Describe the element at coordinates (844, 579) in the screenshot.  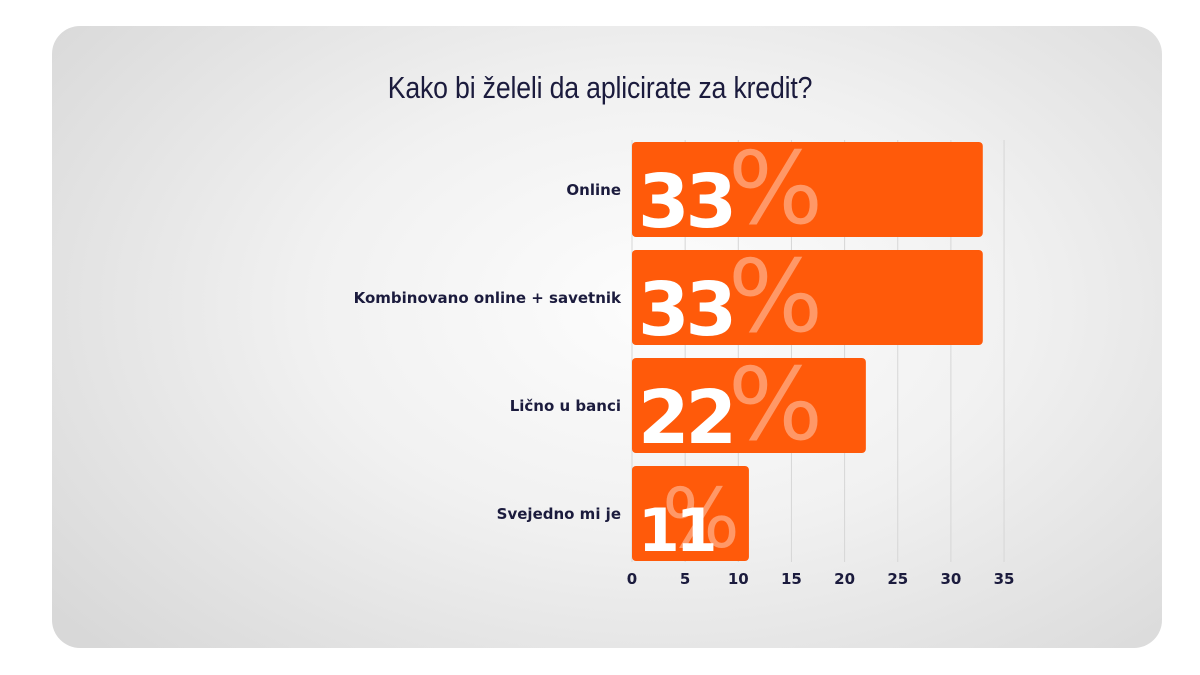
I see `x-tick-label: 20` at that location.